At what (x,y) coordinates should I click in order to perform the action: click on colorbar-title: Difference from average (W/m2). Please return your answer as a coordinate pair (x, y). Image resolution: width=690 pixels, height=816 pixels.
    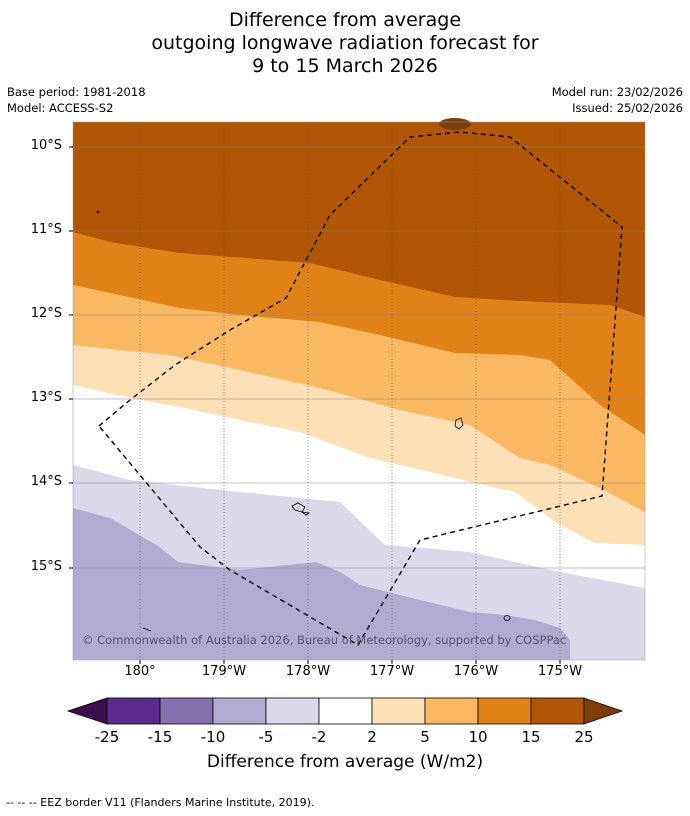
    Looking at the image, I should click on (345, 762).